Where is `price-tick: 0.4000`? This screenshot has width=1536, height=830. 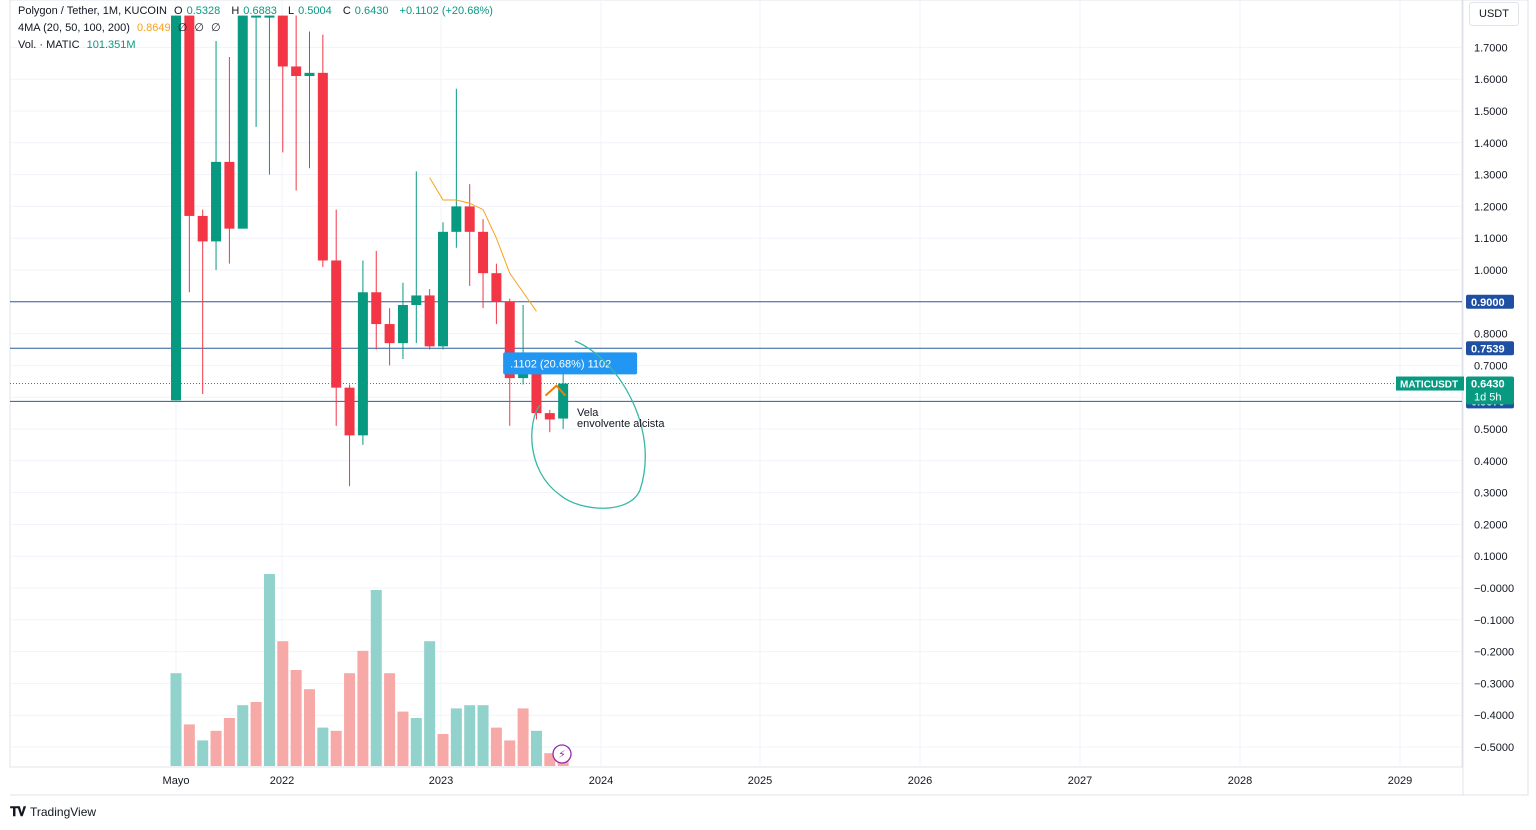
price-tick: 0.4000 is located at coordinates (1491, 462).